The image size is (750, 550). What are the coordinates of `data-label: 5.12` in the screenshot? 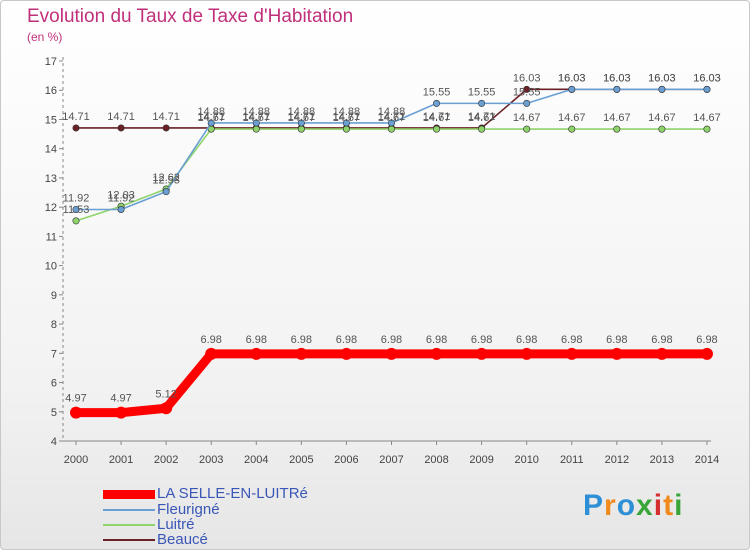 It's located at (165, 394).